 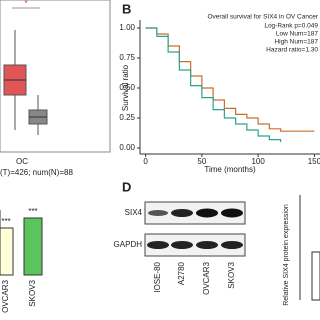 I want to click on group-label: OC, so click(x=22, y=161).